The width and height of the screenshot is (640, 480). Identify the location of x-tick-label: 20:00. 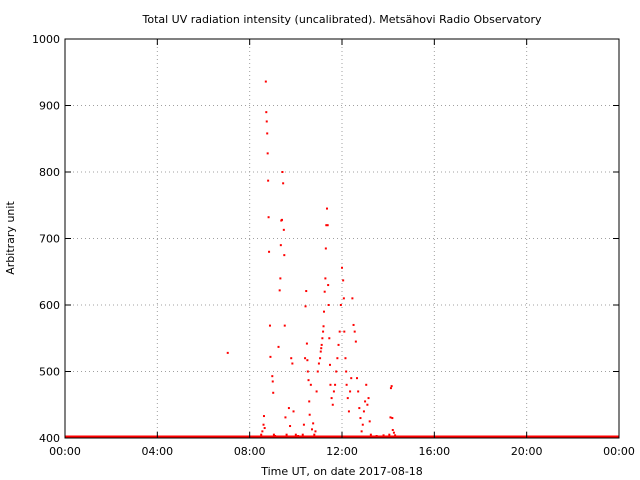
(527, 451).